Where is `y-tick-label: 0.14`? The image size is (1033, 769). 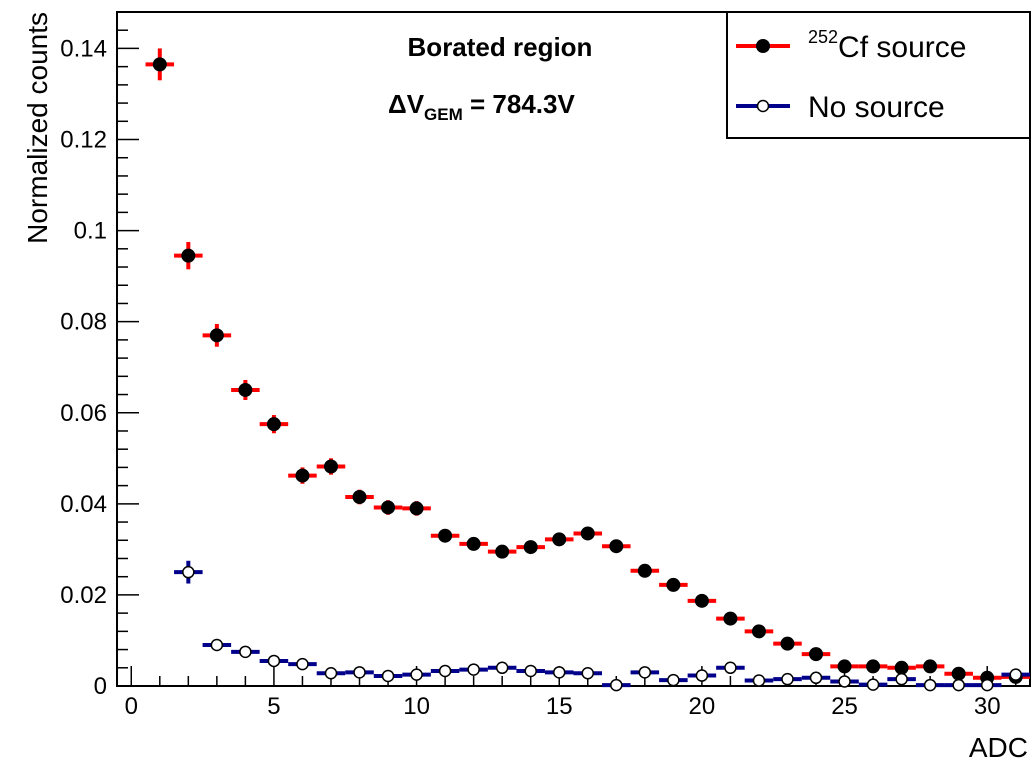
y-tick-label: 0.14 is located at coordinates (83, 48).